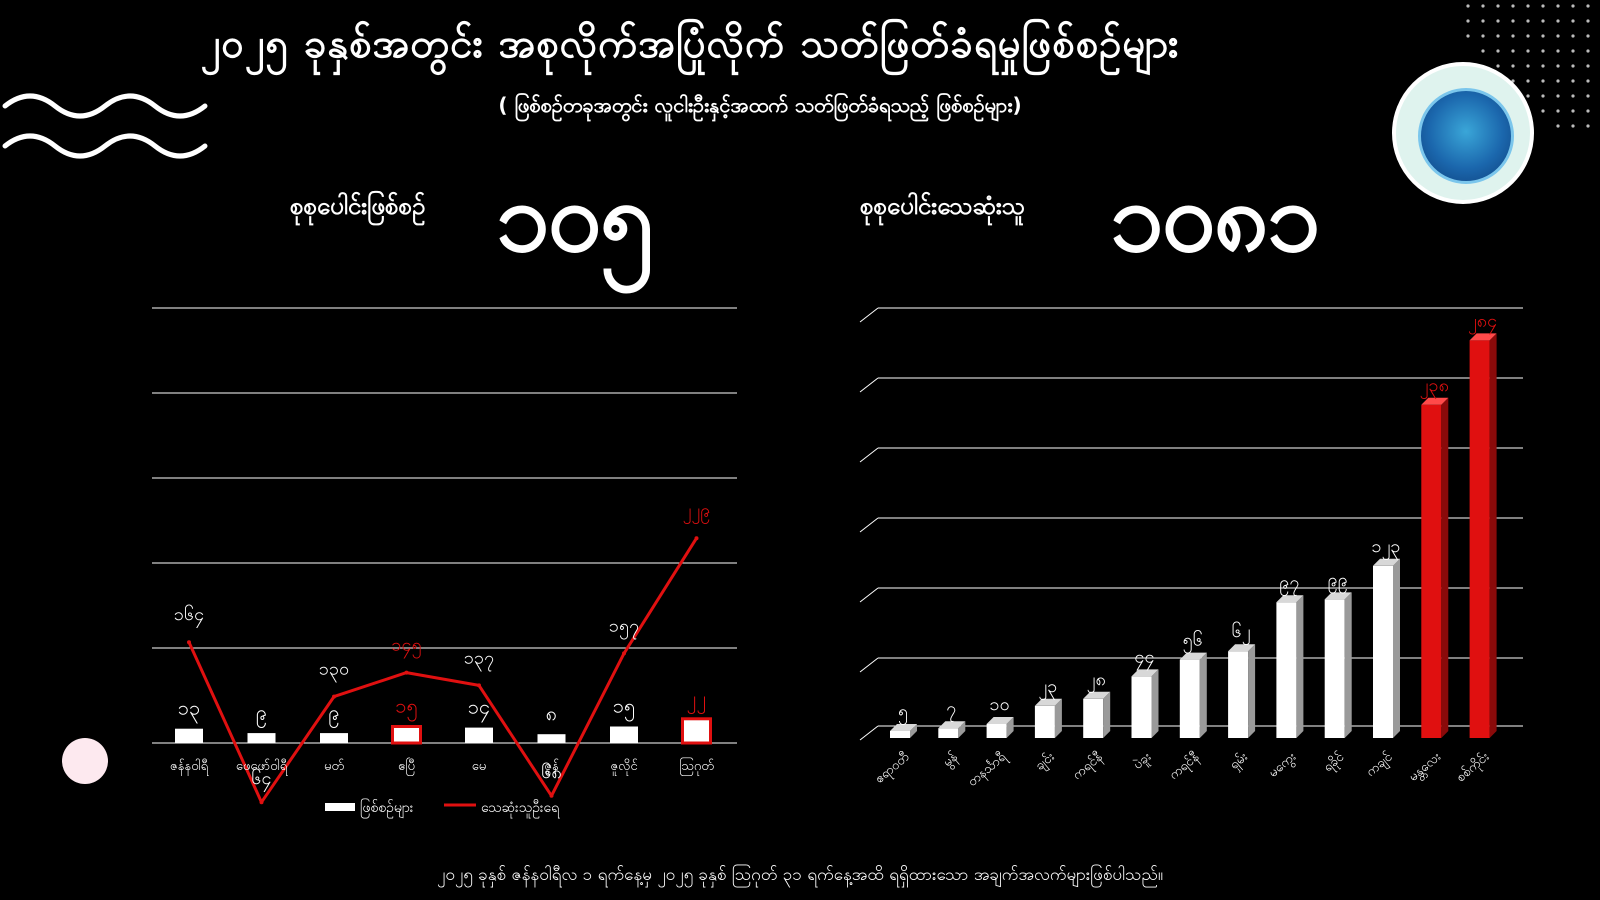 The image size is (1600, 900). Describe the element at coordinates (1482, 322) in the screenshot. I see `region-data-label: ၂၈၄` at that location.